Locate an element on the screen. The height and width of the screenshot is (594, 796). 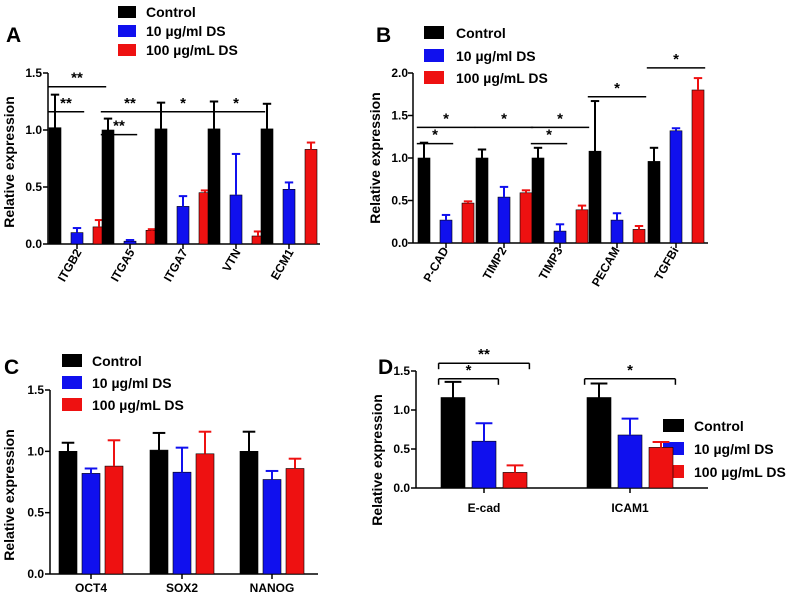
category-label: TGFBi is located at coordinates (666, 264).